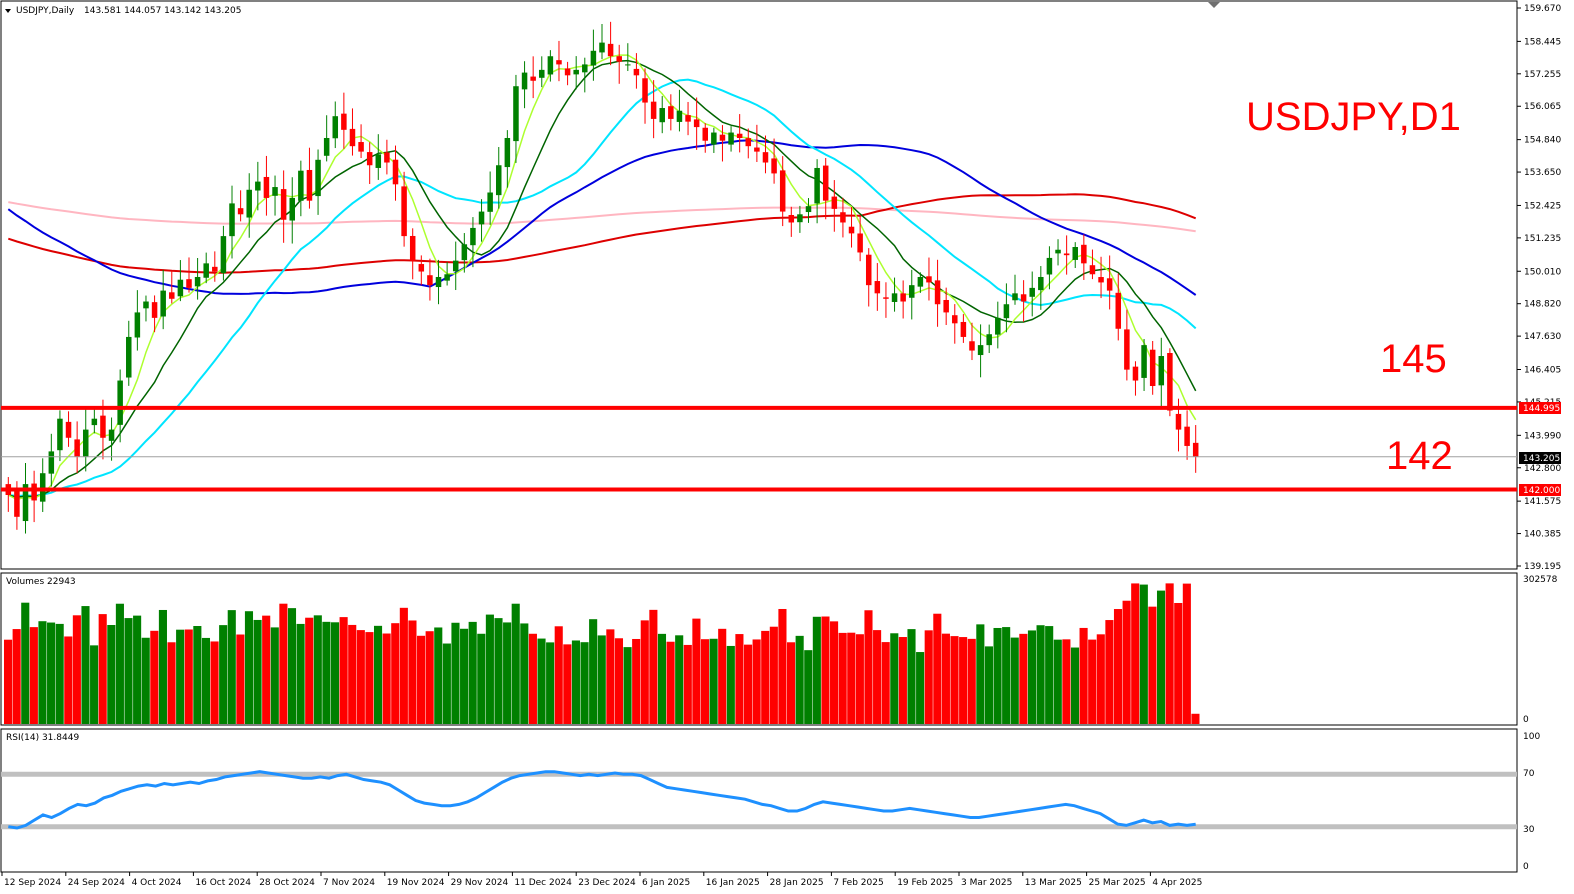  Describe the element at coordinates (1542, 206) in the screenshot. I see `price-tick-label: 152.425` at that location.